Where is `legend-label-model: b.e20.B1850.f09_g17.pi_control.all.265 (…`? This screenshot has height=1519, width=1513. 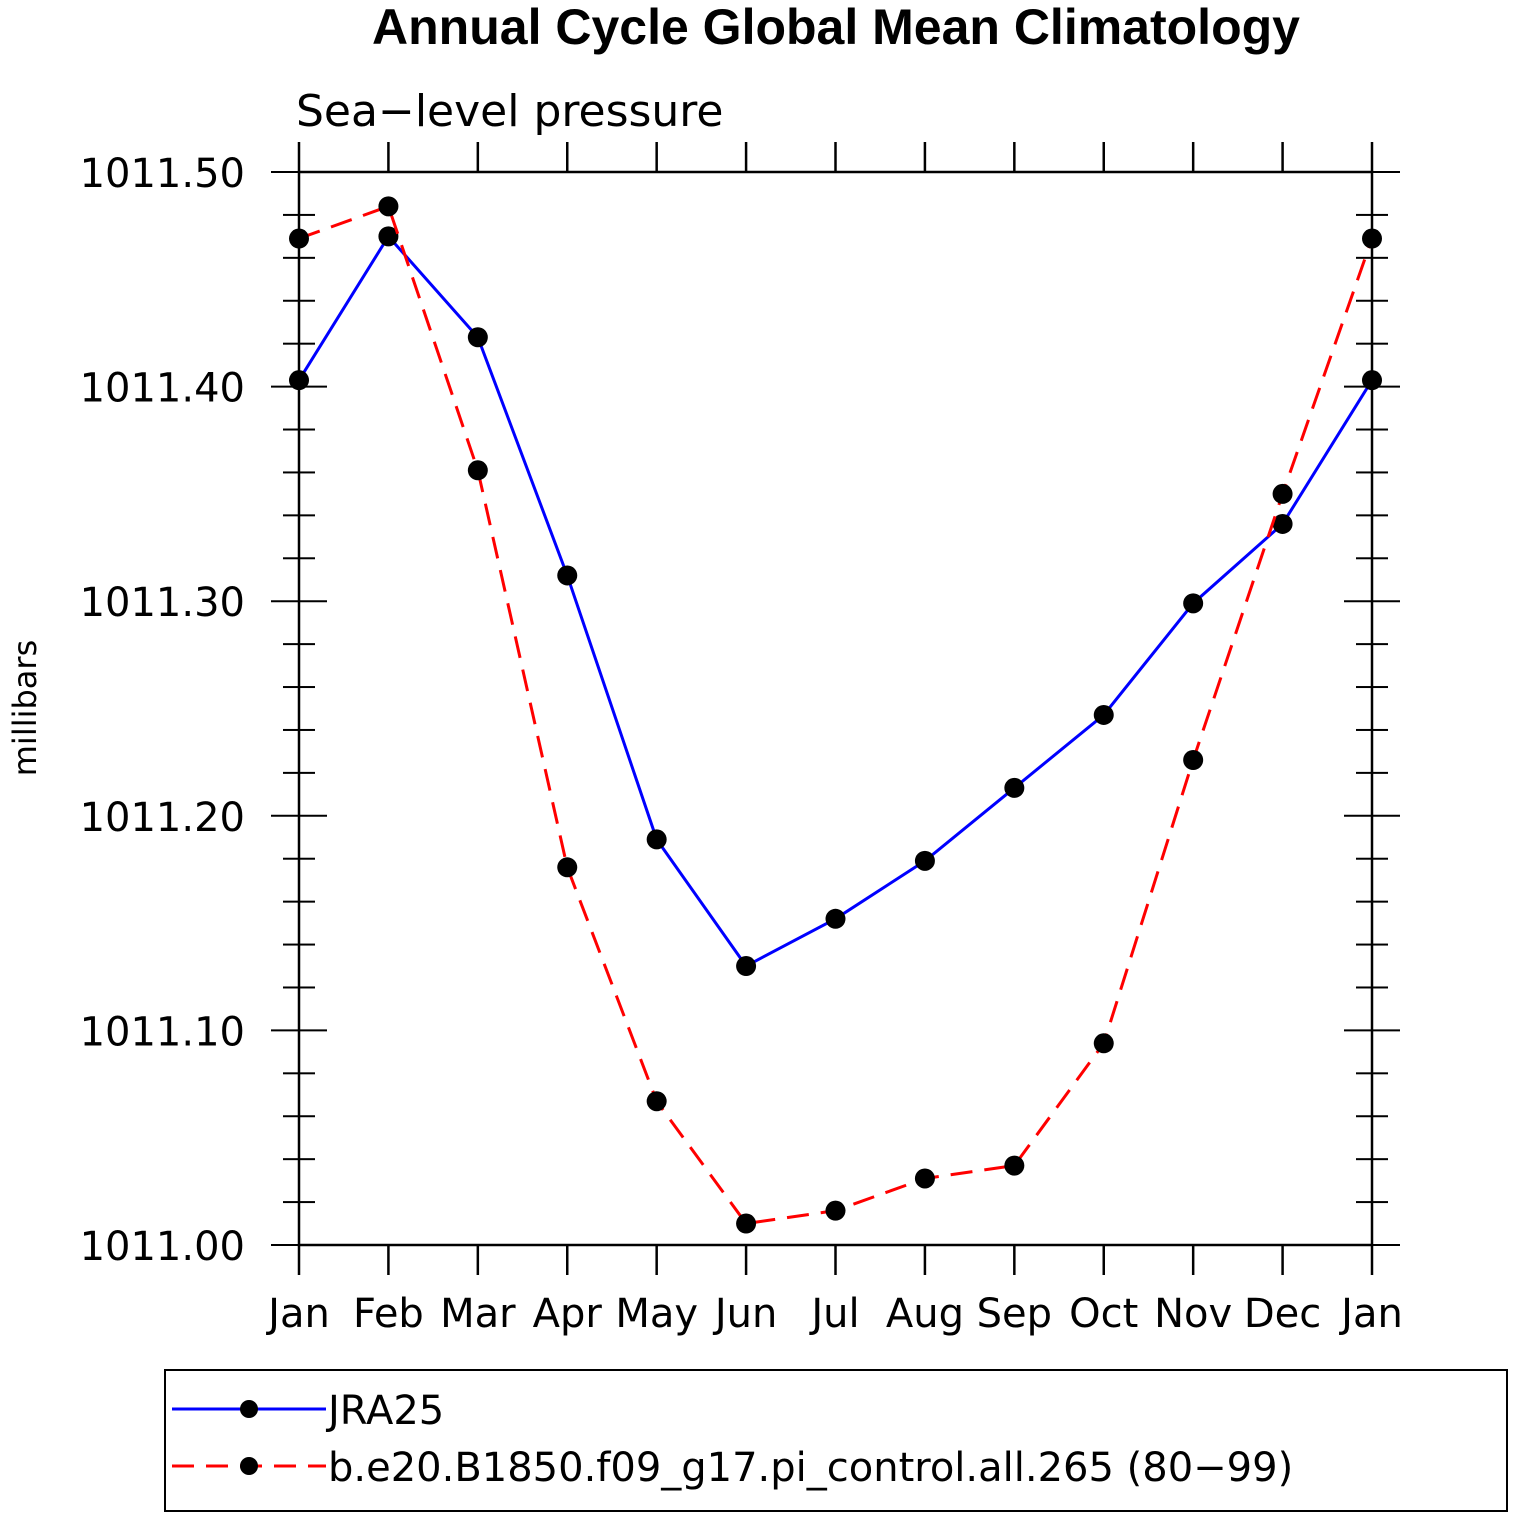 legend-label-model: b.e20.B1850.f09_g17.pi_control.all.265 (… is located at coordinates (810, 1468).